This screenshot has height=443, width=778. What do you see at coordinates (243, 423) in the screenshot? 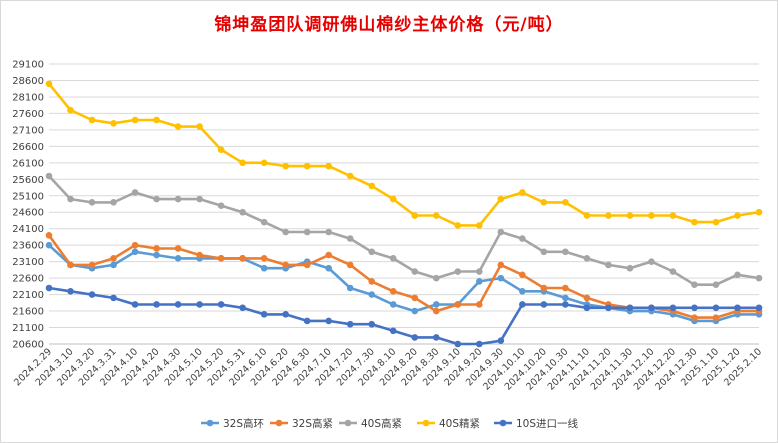
I see `legend-label: 32S高环` at bounding box center [243, 423].